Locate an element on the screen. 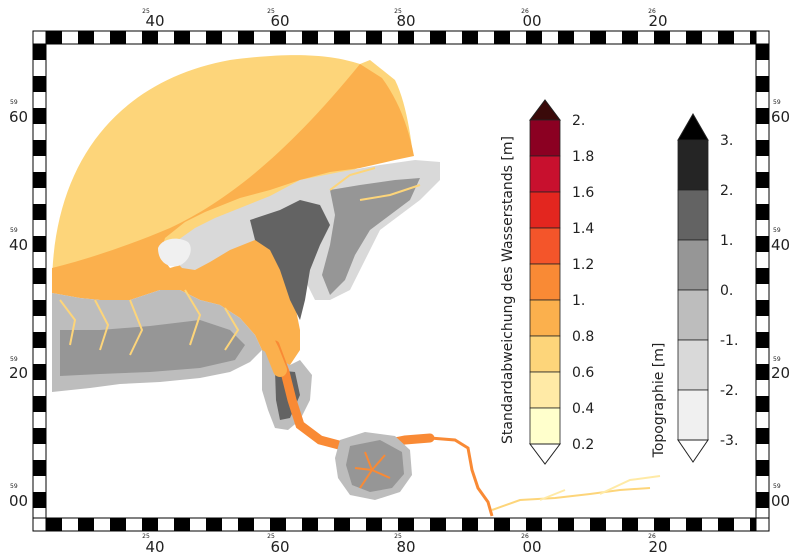  axis-bottom-minor-5: 26 is located at coordinates (652, 536).